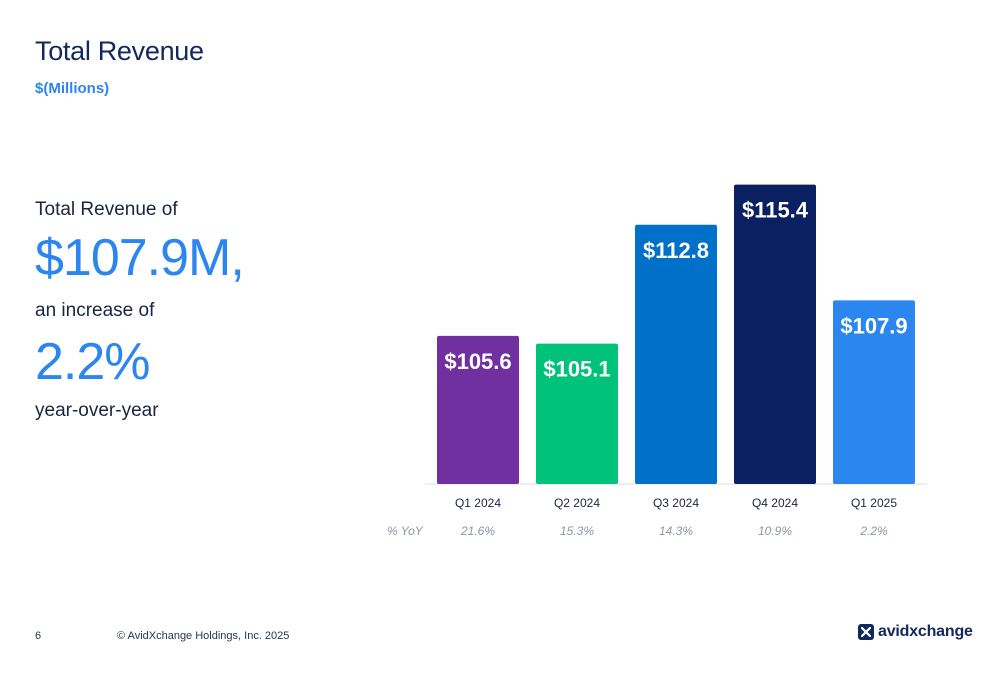 The height and width of the screenshot is (685, 1000). Describe the element at coordinates (38, 636) in the screenshot. I see `page-number: 6` at that location.